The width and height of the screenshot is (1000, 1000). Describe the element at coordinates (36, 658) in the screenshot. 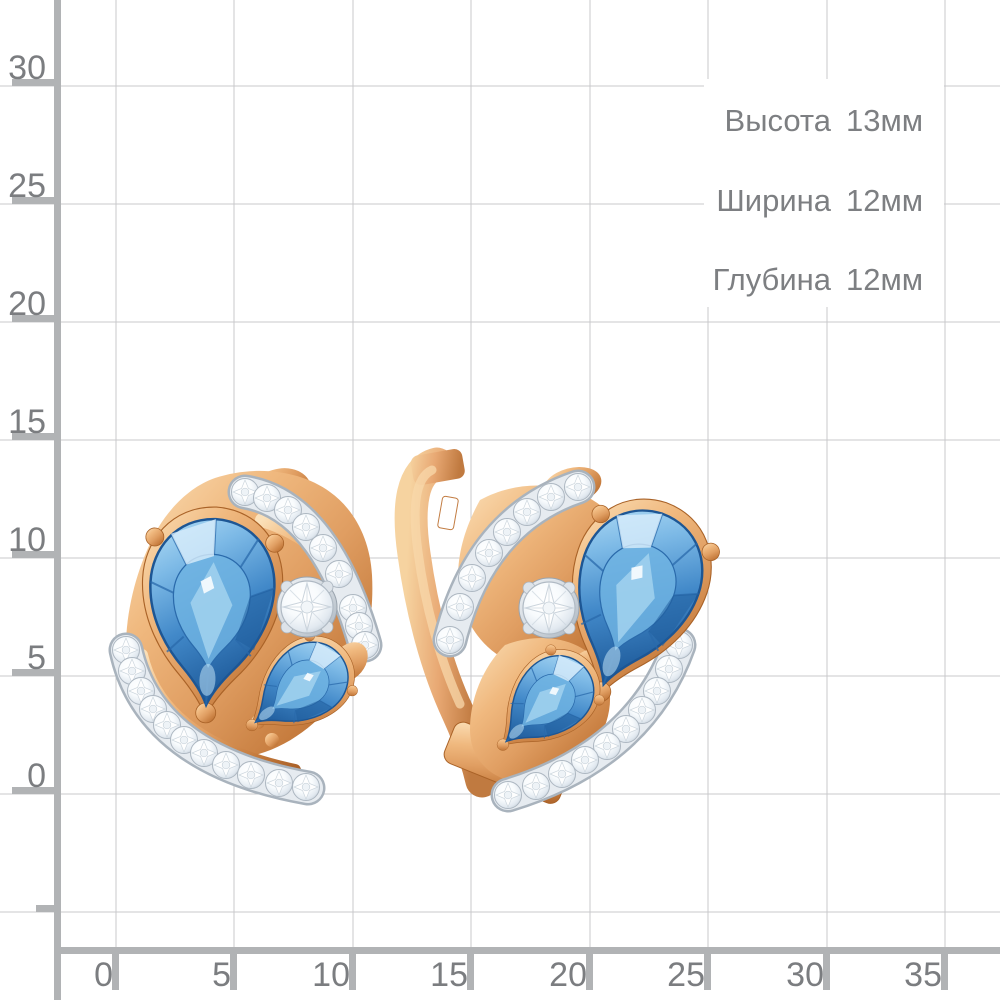

I see `y-axis-label: 5` at that location.